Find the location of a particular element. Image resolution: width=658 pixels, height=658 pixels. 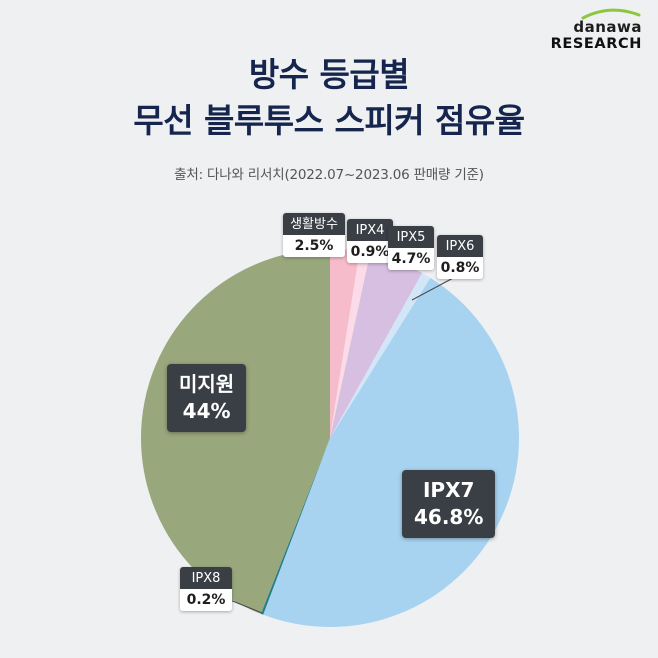

pie-slice-ipx4 is located at coordinates (350, 344).